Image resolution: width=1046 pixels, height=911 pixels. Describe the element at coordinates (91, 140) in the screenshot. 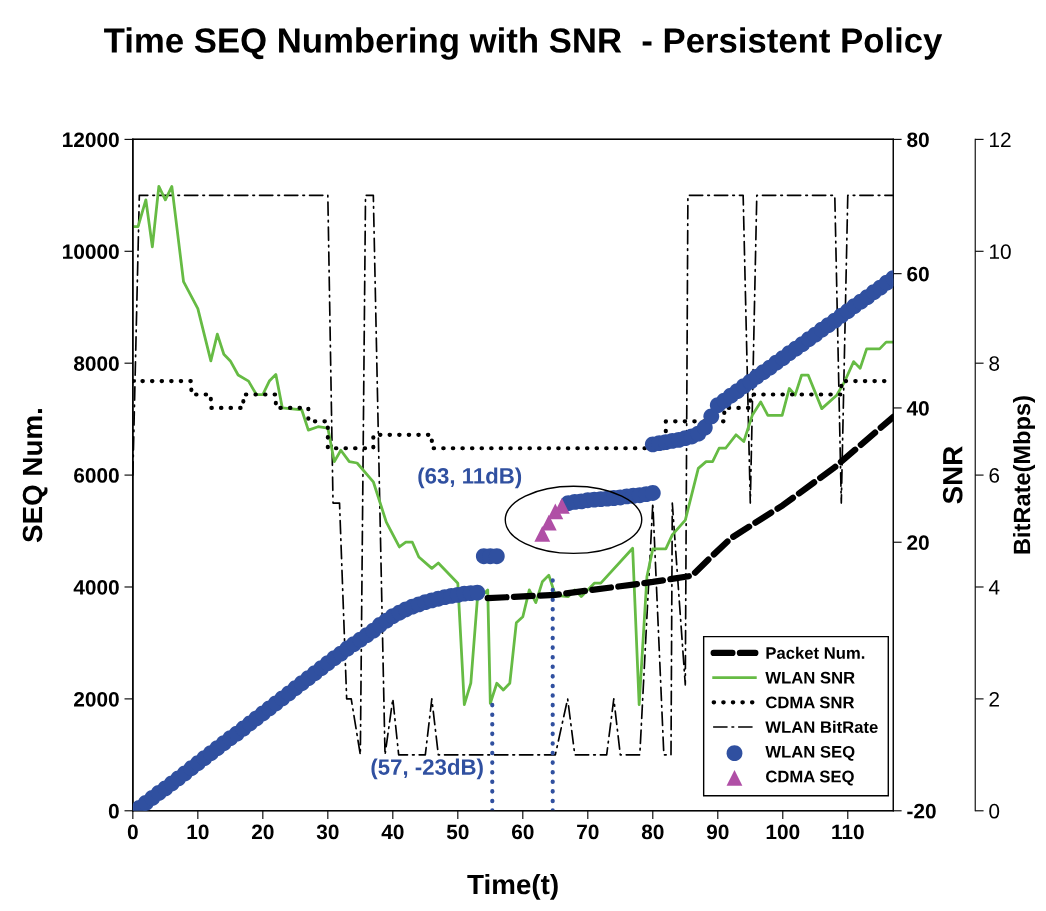

I see `y-tick-label: 12000` at that location.